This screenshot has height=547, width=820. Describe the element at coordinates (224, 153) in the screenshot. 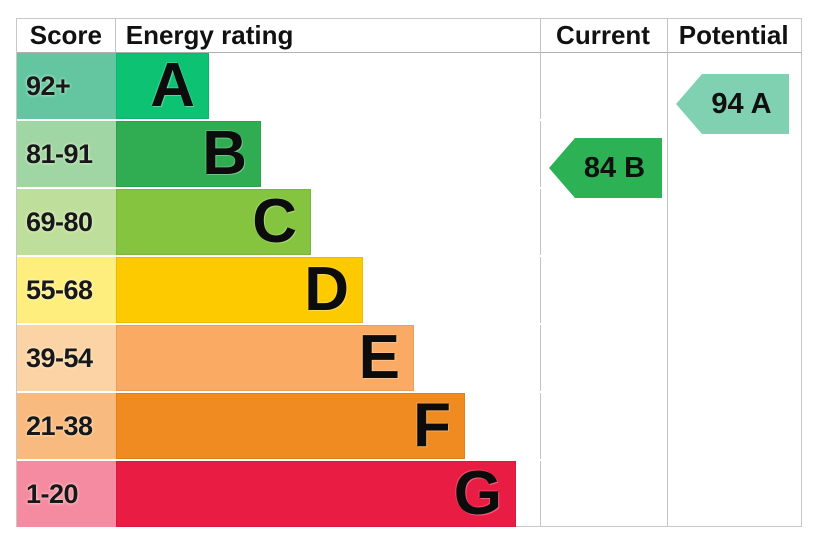

I see `band-letter: B` at that location.